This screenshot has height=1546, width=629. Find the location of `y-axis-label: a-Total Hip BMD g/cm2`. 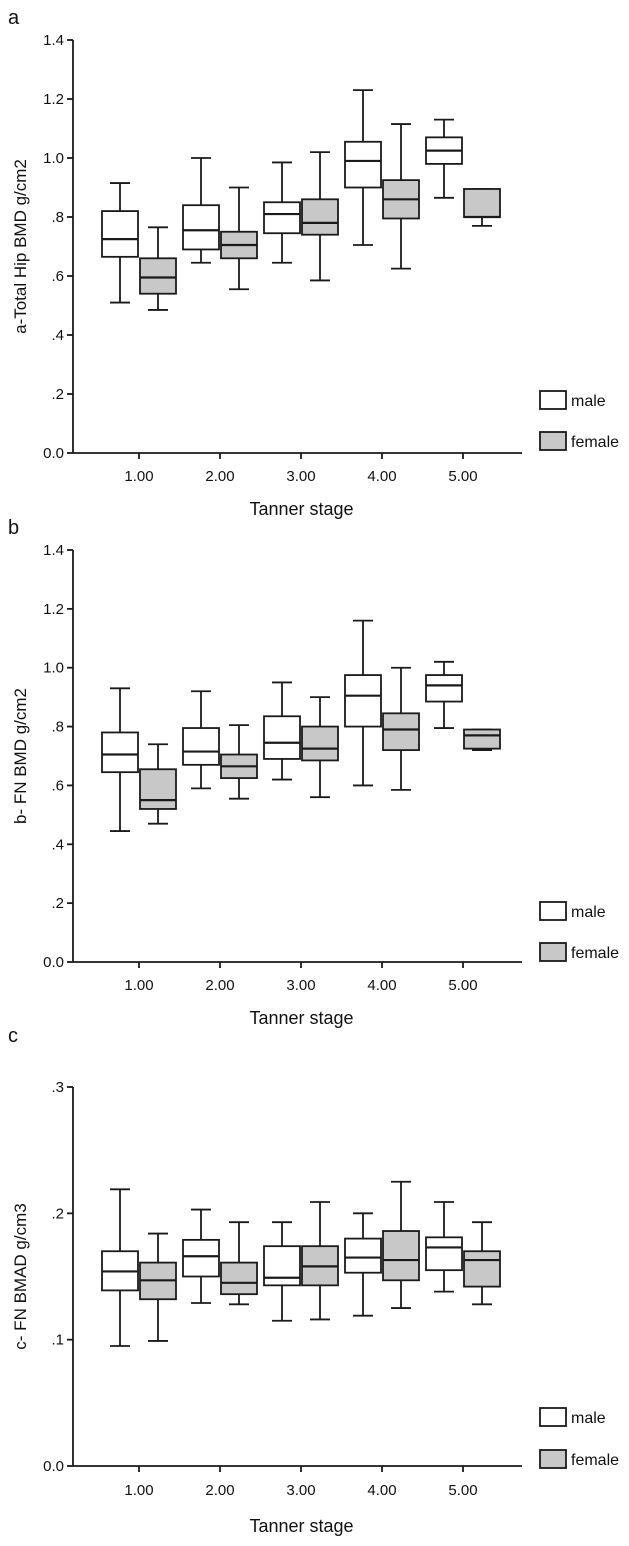

y-axis-label: a-Total Hip BMD g/cm2 is located at coordinates (20, 246).